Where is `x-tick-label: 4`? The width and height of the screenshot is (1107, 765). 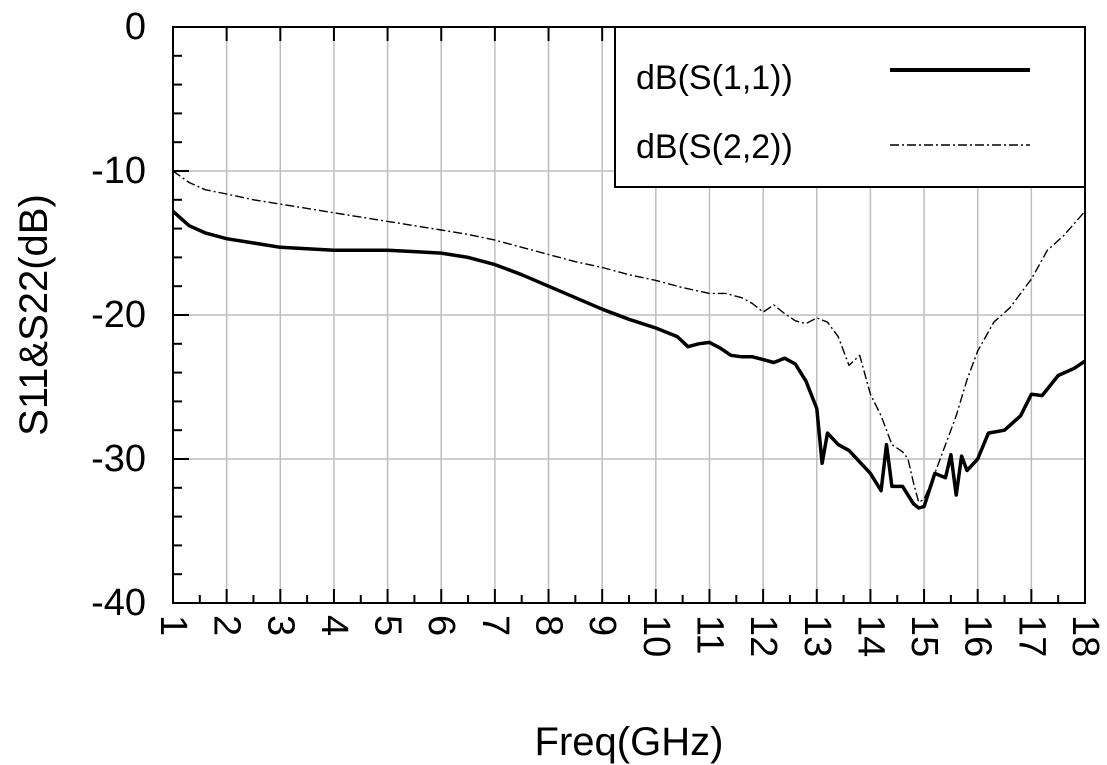 x-tick-label: 4 is located at coordinates (334, 625).